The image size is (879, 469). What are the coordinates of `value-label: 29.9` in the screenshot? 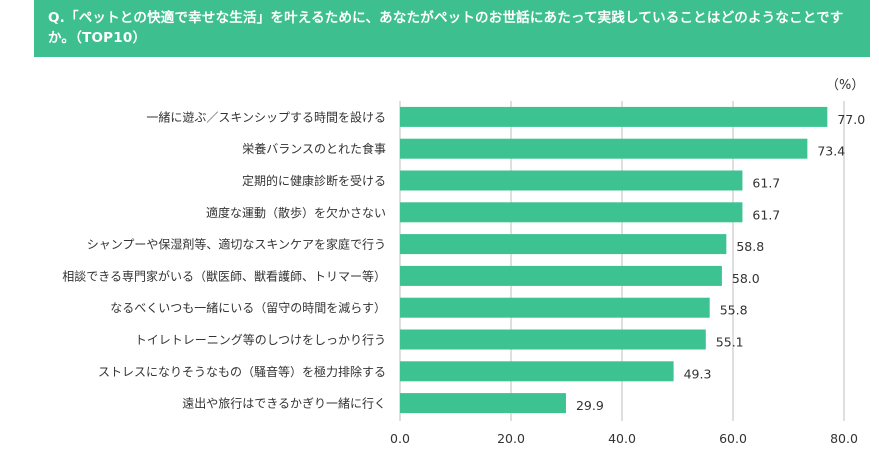 It's located at (590, 405).